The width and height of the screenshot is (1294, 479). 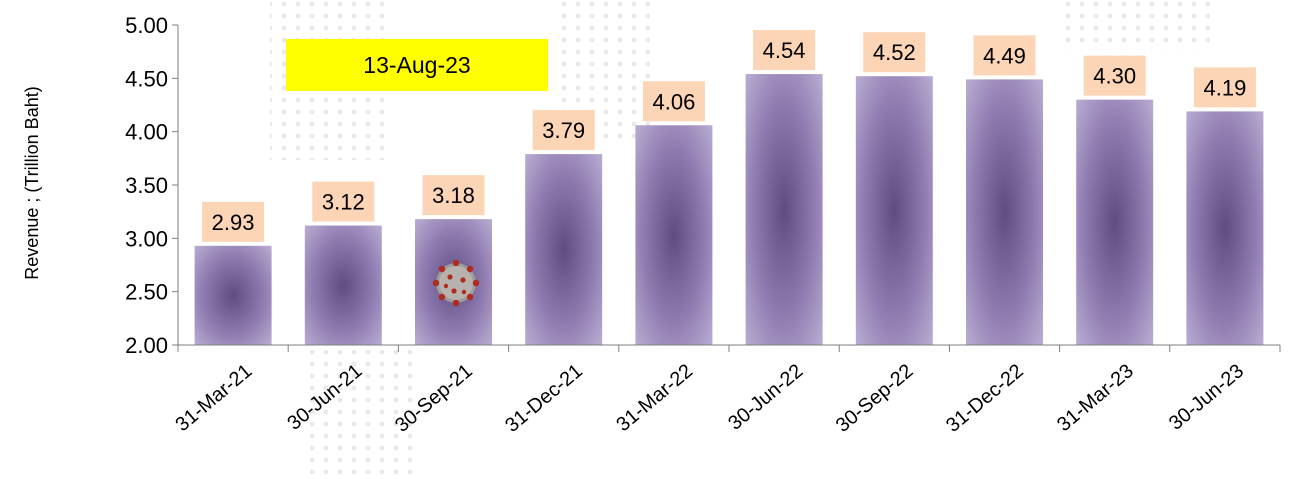 I want to click on data-label: 2.93, so click(x=233, y=222).